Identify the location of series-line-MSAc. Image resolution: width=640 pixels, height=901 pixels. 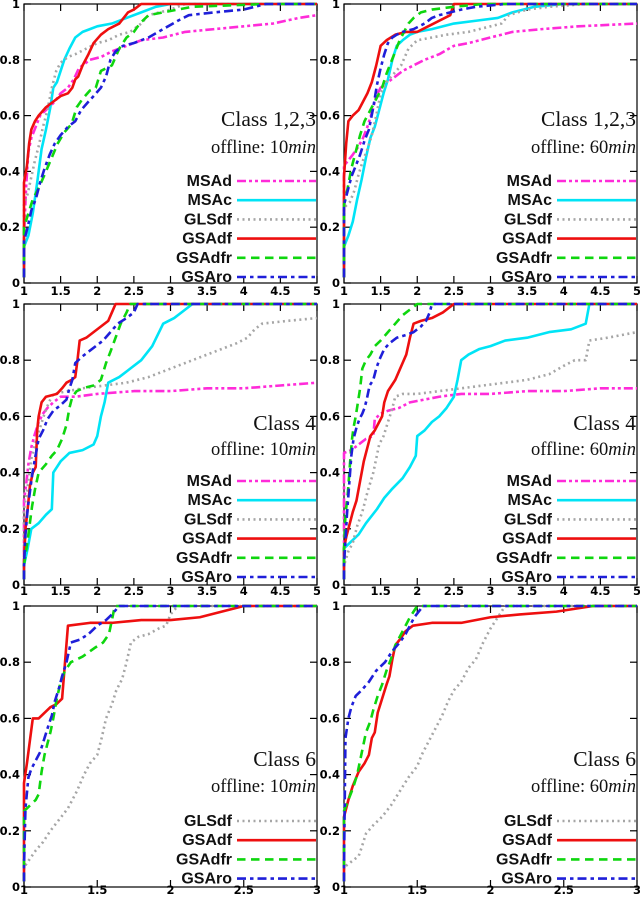
(169, 441).